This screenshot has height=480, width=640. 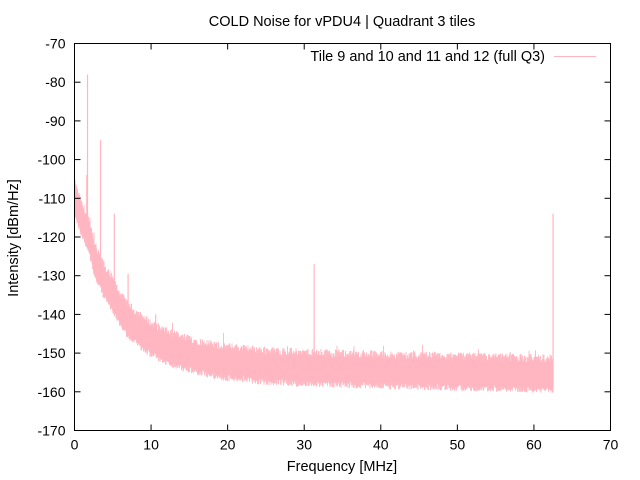 I want to click on x-tick-label: 30, so click(x=304, y=445).